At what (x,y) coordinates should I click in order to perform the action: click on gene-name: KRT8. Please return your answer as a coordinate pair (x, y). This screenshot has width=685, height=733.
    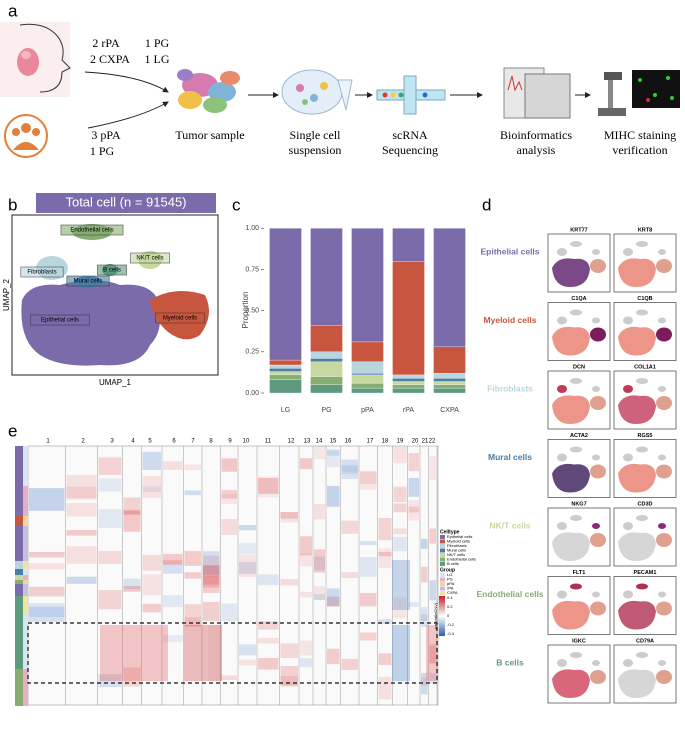
    Looking at the image, I should click on (645, 230).